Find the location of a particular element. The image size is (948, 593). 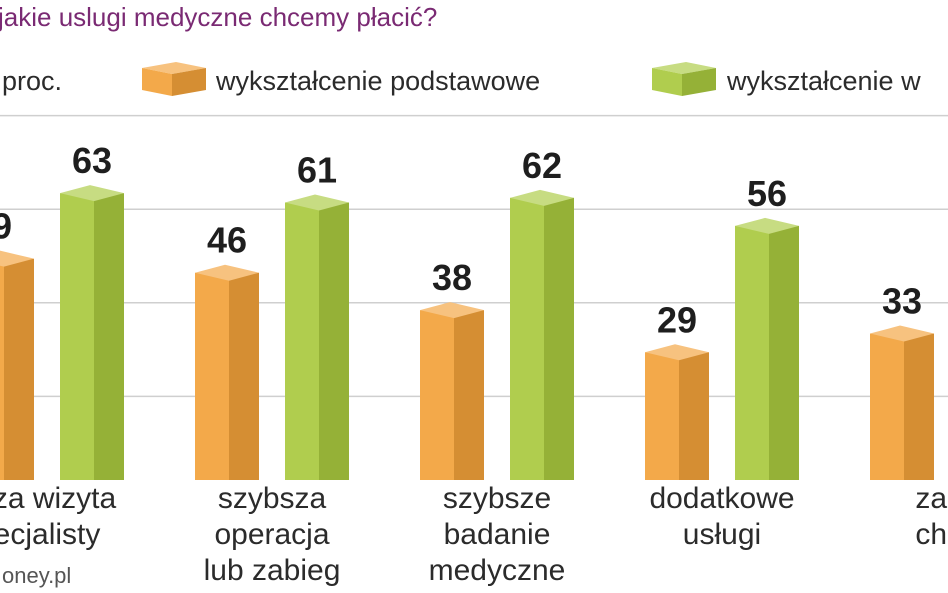

bar-s0-c0 is located at coordinates (17, 365).